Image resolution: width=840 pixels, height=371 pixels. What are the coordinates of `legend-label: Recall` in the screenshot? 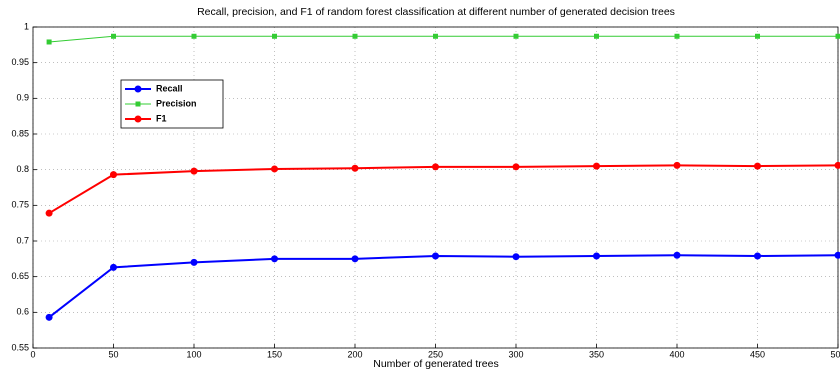 It's located at (169, 88).